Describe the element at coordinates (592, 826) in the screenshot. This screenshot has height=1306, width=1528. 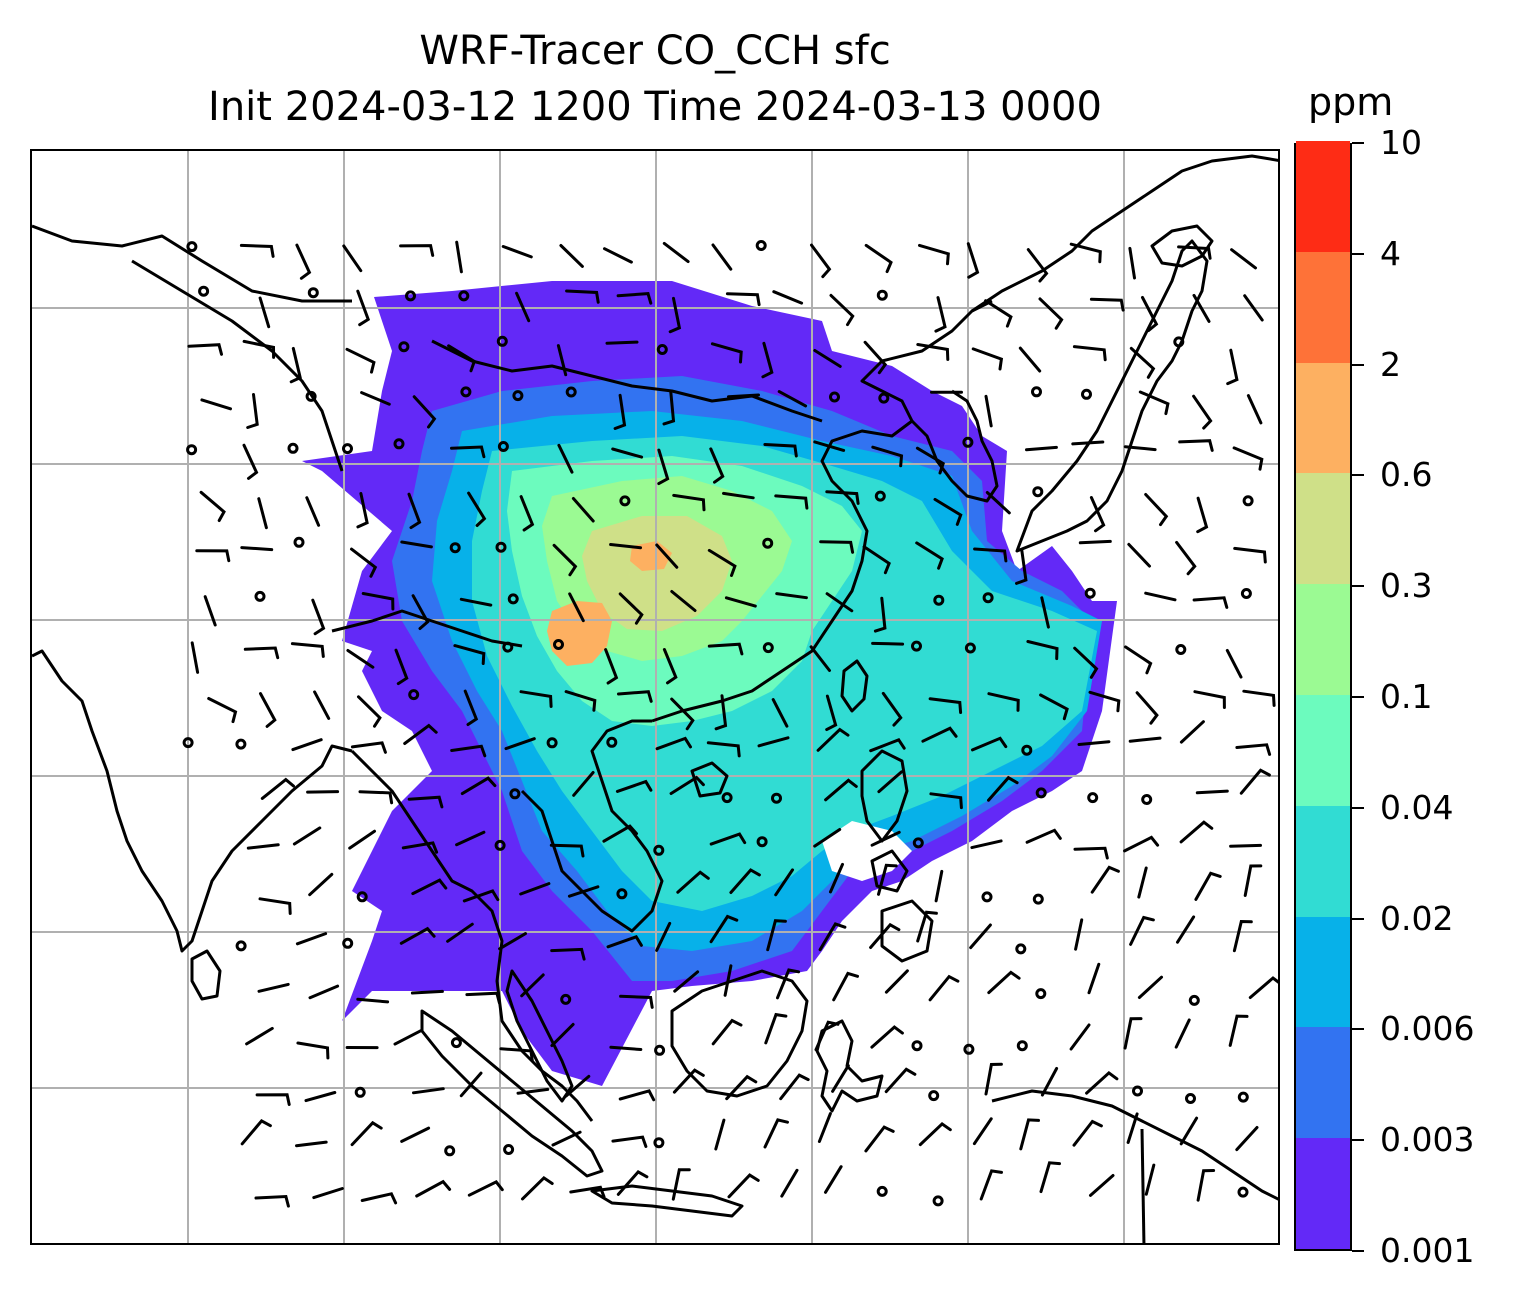
I see `coastline-indochina` at that location.